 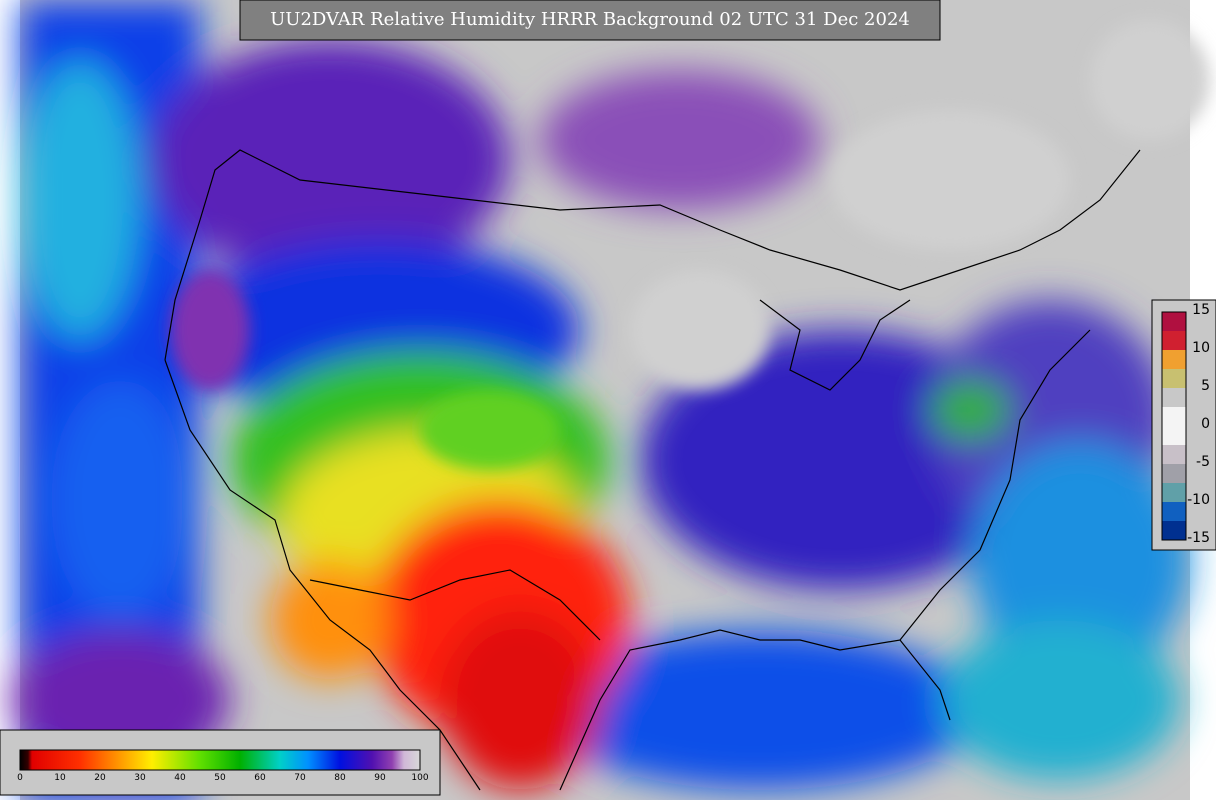 What do you see at coordinates (260, 778) in the screenshot?
I see `colorbar-tick-label: 60` at bounding box center [260, 778].